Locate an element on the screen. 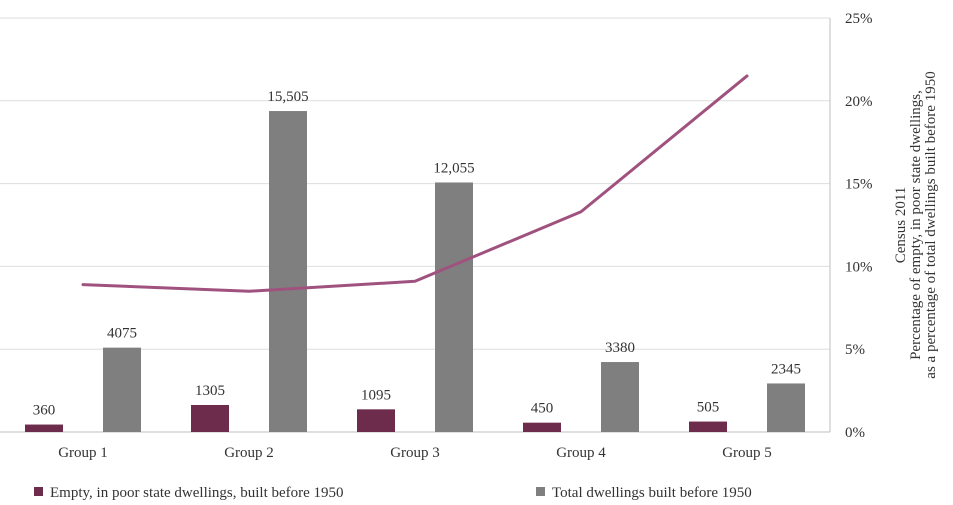 This screenshot has height=505, width=953. x-axis-tick-label: Group 4 is located at coordinates (581, 453).